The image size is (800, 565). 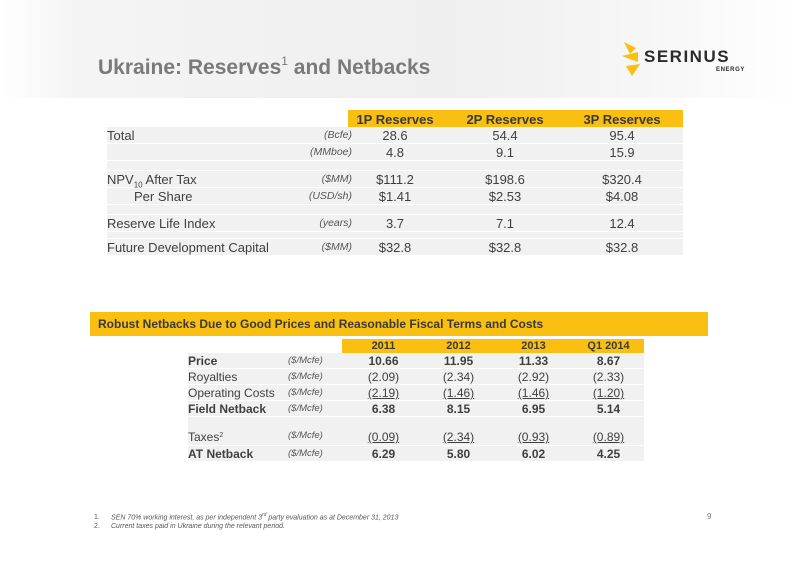 What do you see at coordinates (458, 346) in the screenshot?
I see `col-2012: 2012` at bounding box center [458, 346].